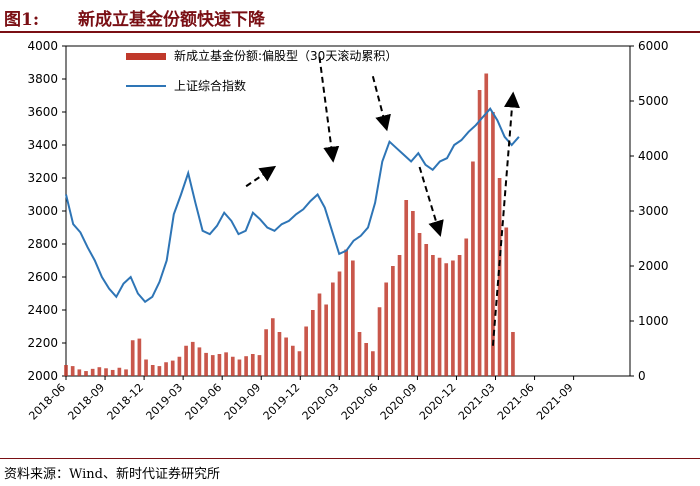 The height and width of the screenshot is (486, 700). What do you see at coordinates (42, 244) in the screenshot?
I see `left-axis-label: 2800` at bounding box center [42, 244].